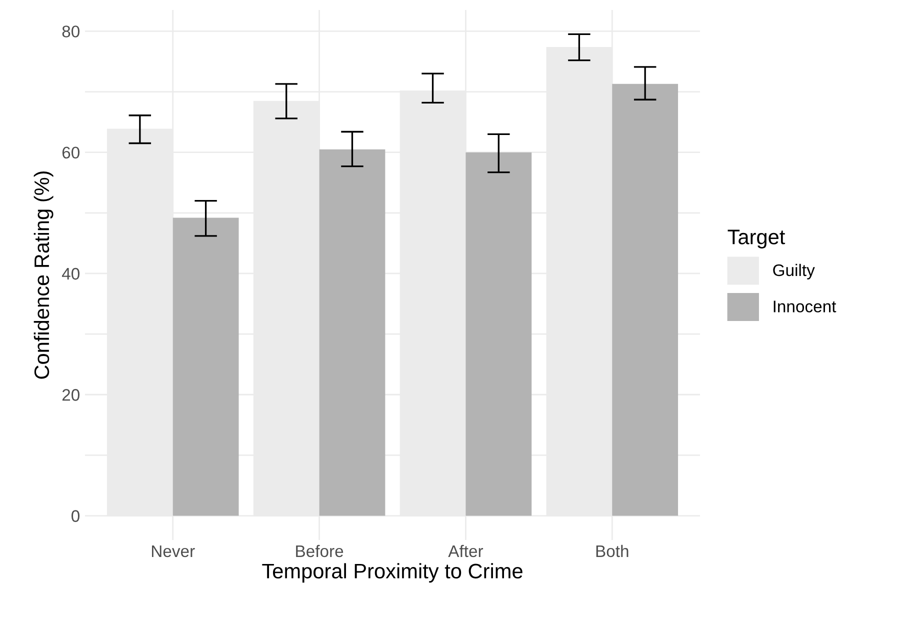  Describe the element at coordinates (320, 551) in the screenshot. I see `x-tick-label: Before` at that location.